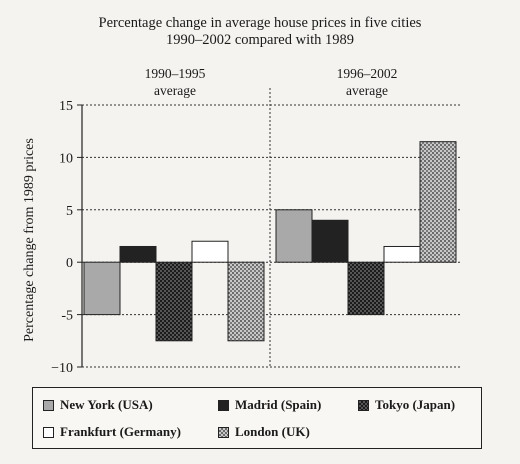  I want to click on legend-item-london: London (UK), so click(264, 432).